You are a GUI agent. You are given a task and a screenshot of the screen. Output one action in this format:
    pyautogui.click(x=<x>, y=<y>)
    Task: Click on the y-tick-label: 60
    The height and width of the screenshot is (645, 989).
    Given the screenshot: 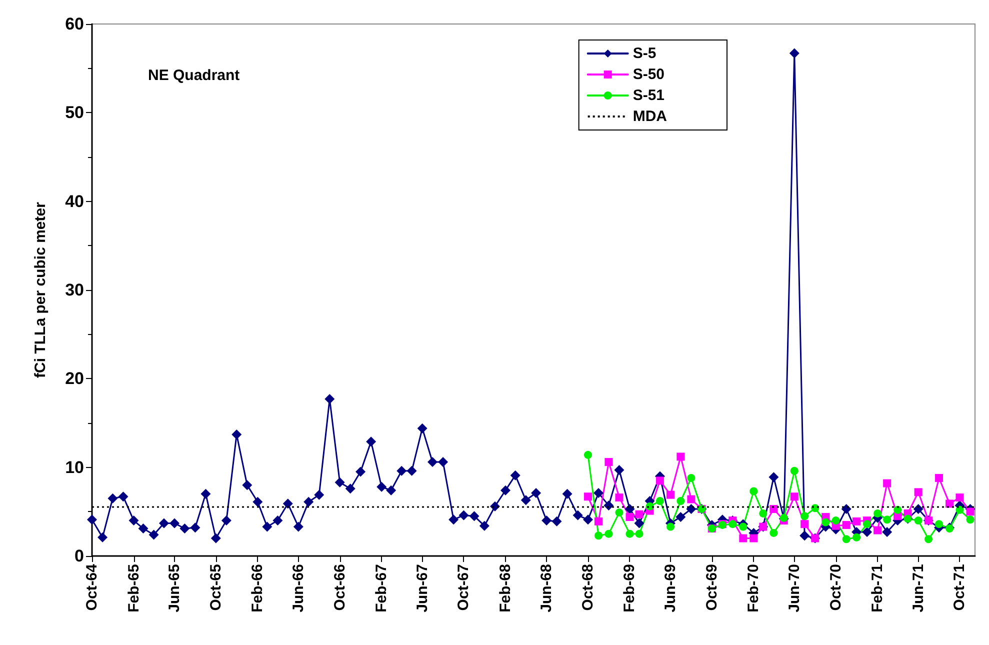 What is the action you would take?
    pyautogui.click(x=74, y=24)
    